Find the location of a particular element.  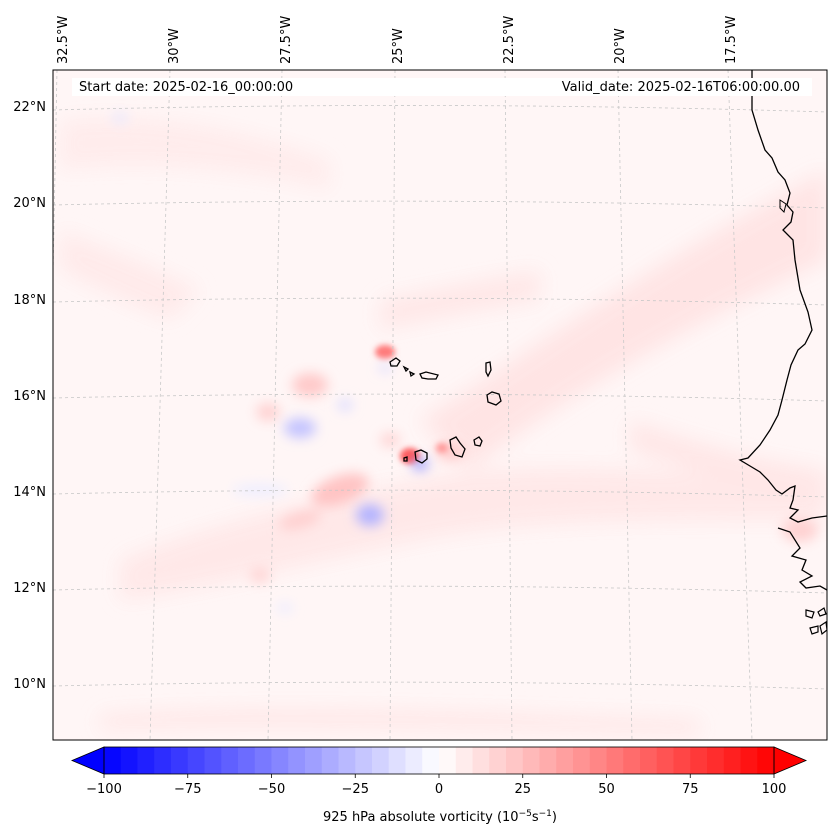

header-bar is located at coordinates (442, 87).